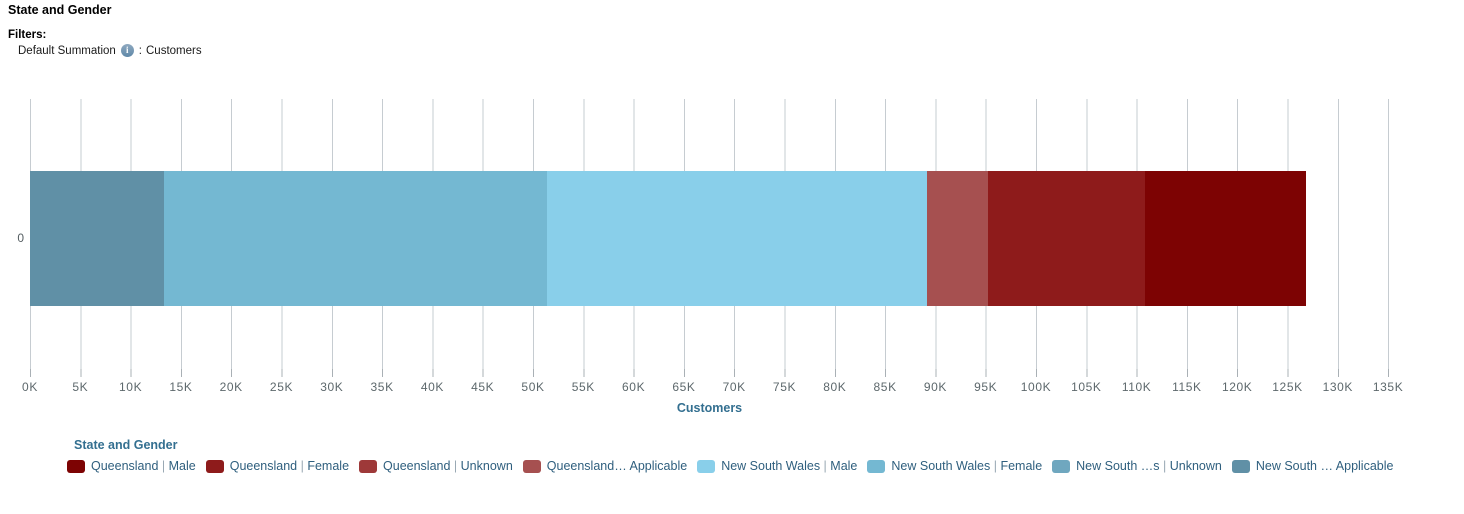 This screenshot has width=1464, height=514. I want to click on x-tick-label: 135K, so click(1388, 387).